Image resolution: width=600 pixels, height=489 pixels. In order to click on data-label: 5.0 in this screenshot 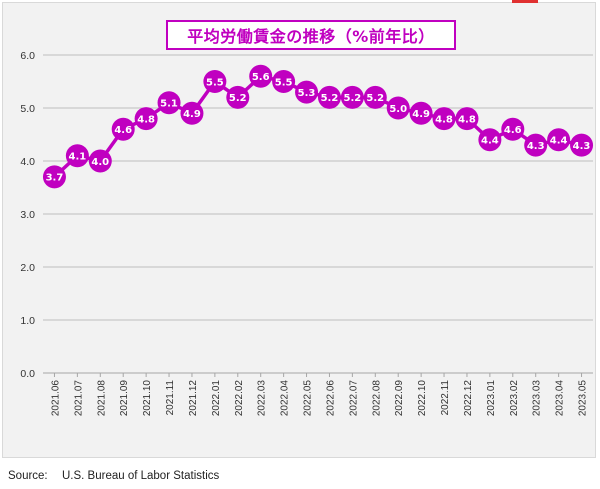, I will do `click(398, 109)`.